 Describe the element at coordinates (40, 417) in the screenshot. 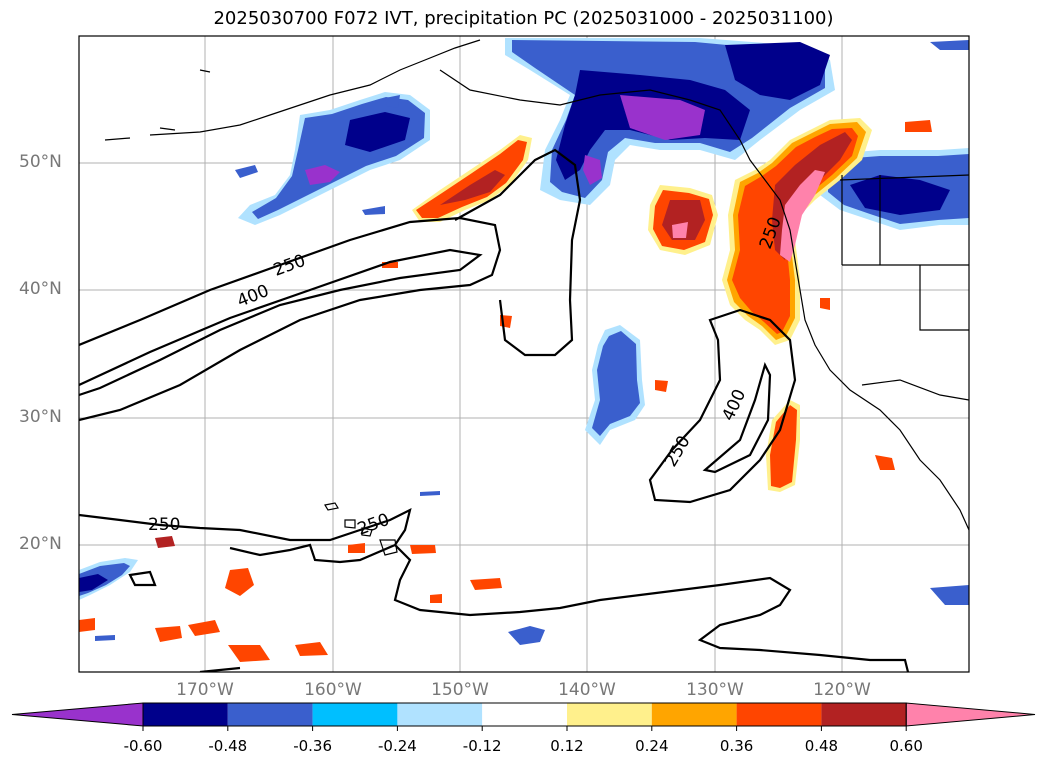

I see `lat-label: 30°N` at that location.